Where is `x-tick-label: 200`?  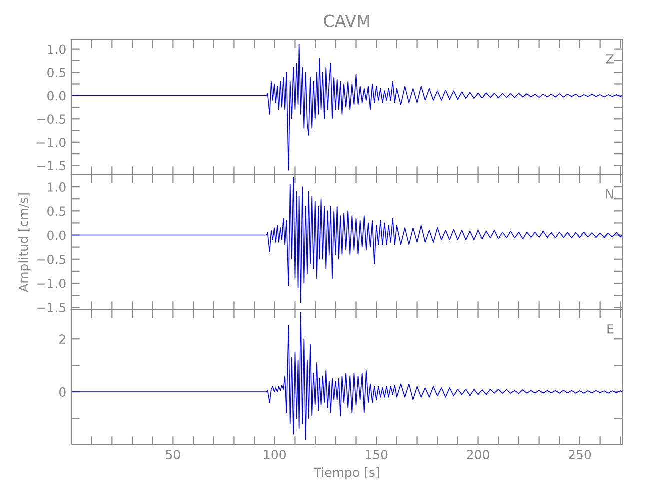
x-tick-label: 200 is located at coordinates (478, 455).